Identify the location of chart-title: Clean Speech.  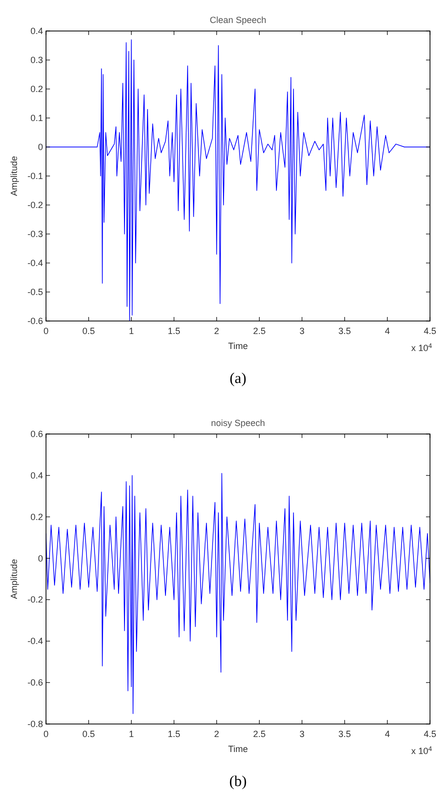
(238, 20).